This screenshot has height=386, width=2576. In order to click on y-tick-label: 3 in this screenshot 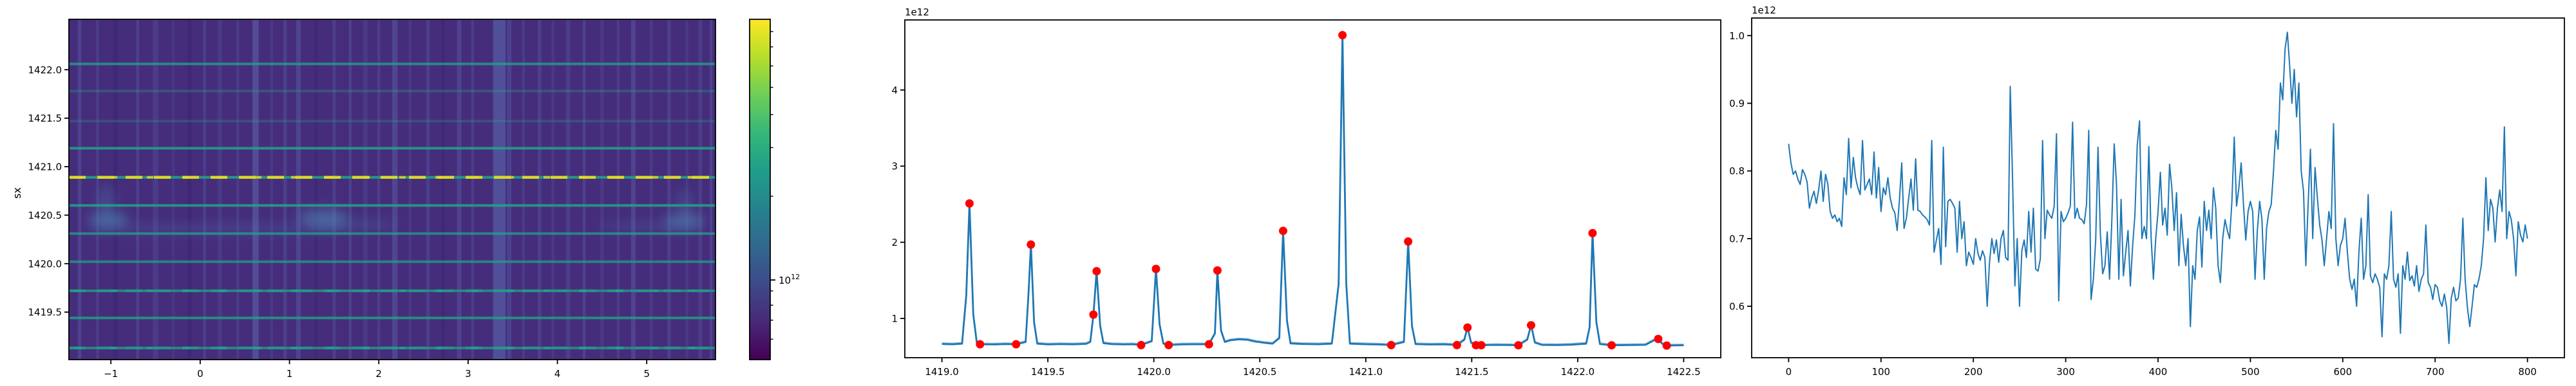, I will do `click(894, 166)`.